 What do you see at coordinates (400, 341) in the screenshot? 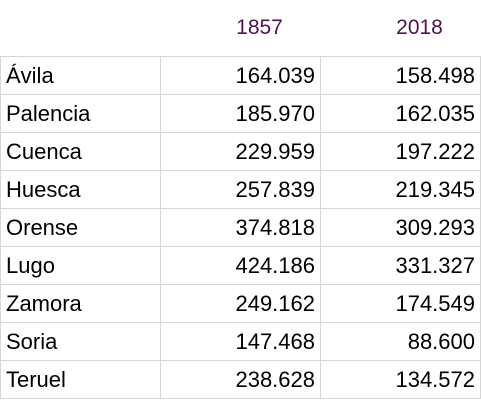
I see `population-cell: 88.600` at bounding box center [400, 341].